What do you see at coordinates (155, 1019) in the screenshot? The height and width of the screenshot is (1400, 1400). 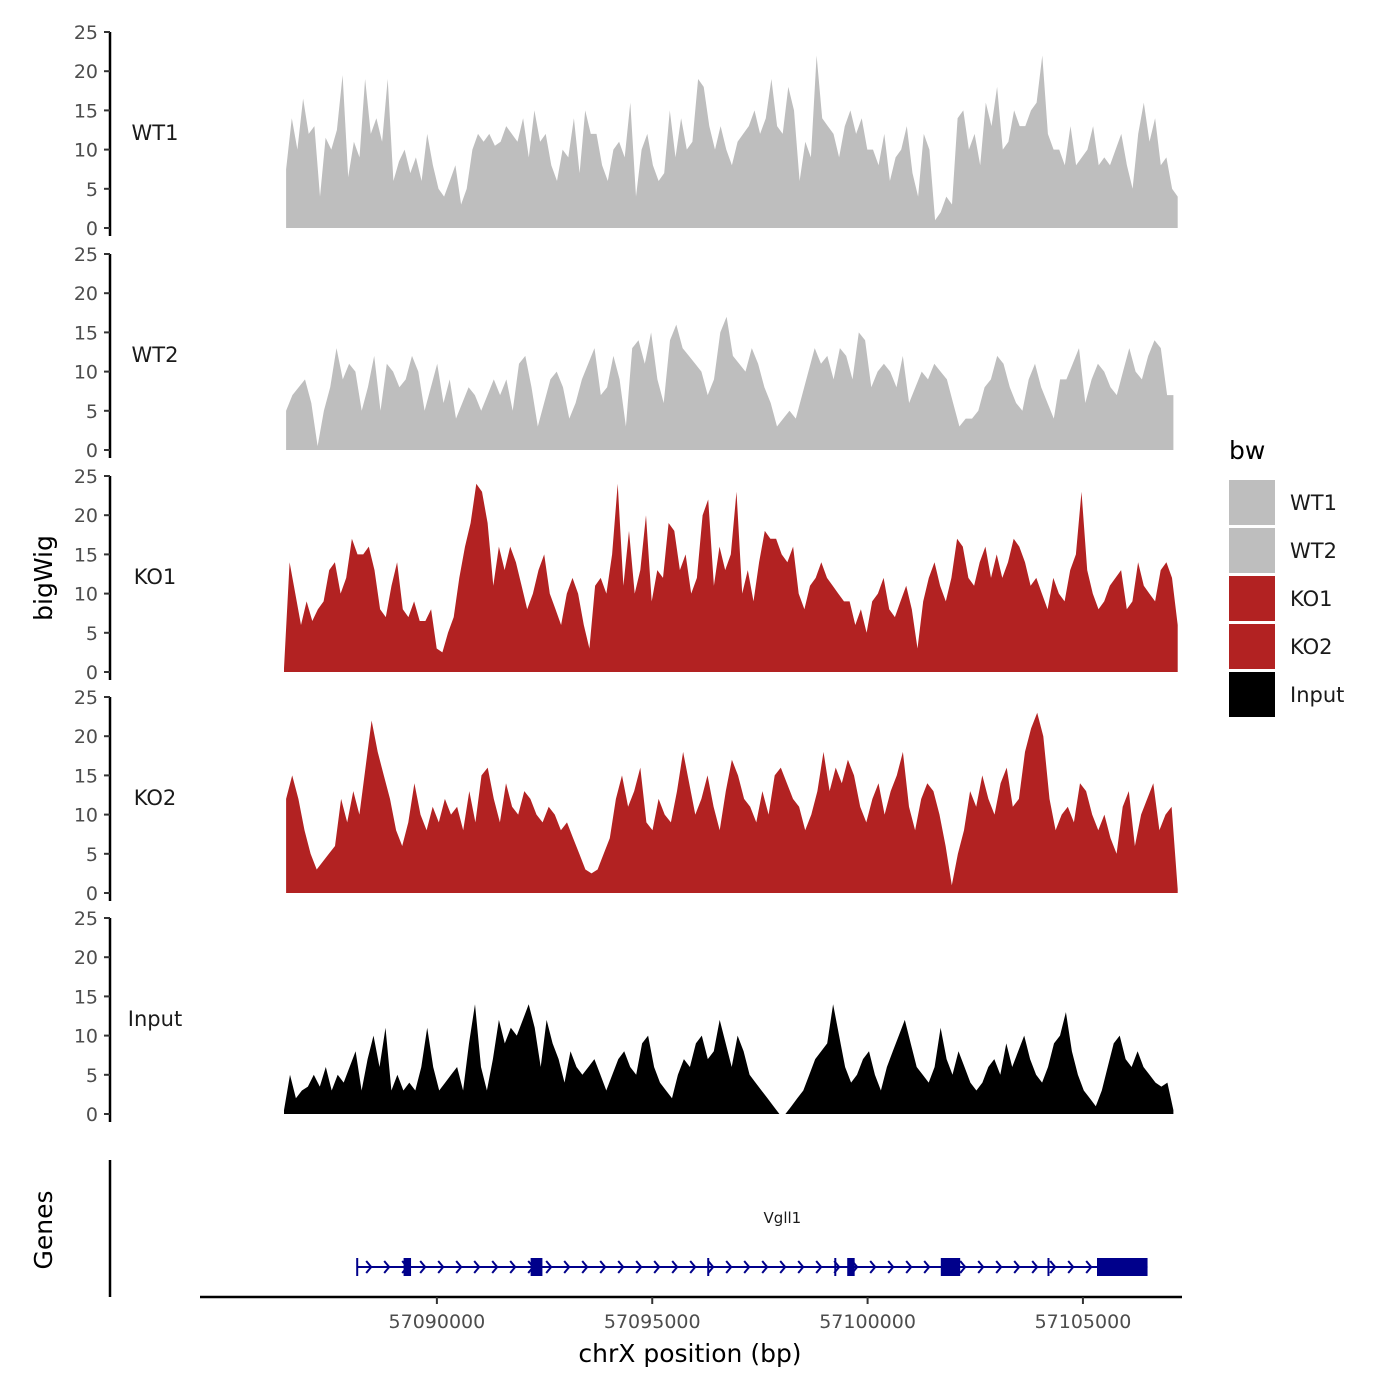 I see `track-label: Input` at bounding box center [155, 1019].